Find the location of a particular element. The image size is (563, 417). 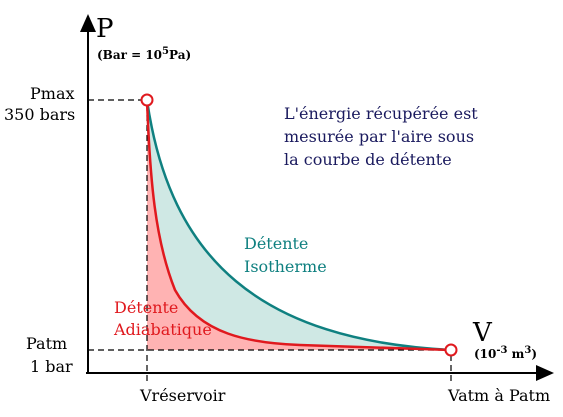

patm-point is located at coordinates (451, 350).